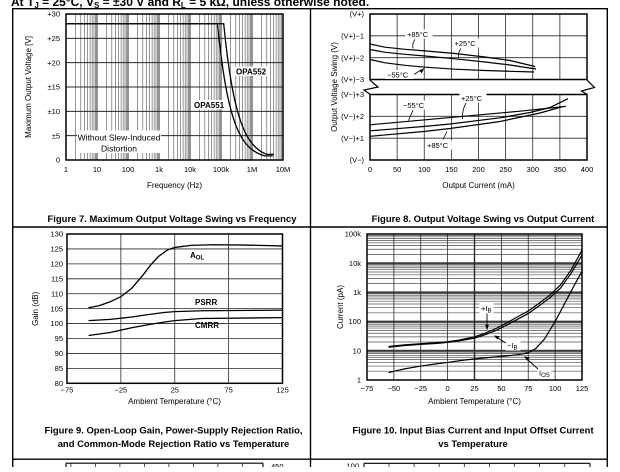 The width and height of the screenshot is (620, 472). What do you see at coordinates (352, 138) in the screenshot?
I see `svg-text: (V−)+1` at bounding box center [352, 138].